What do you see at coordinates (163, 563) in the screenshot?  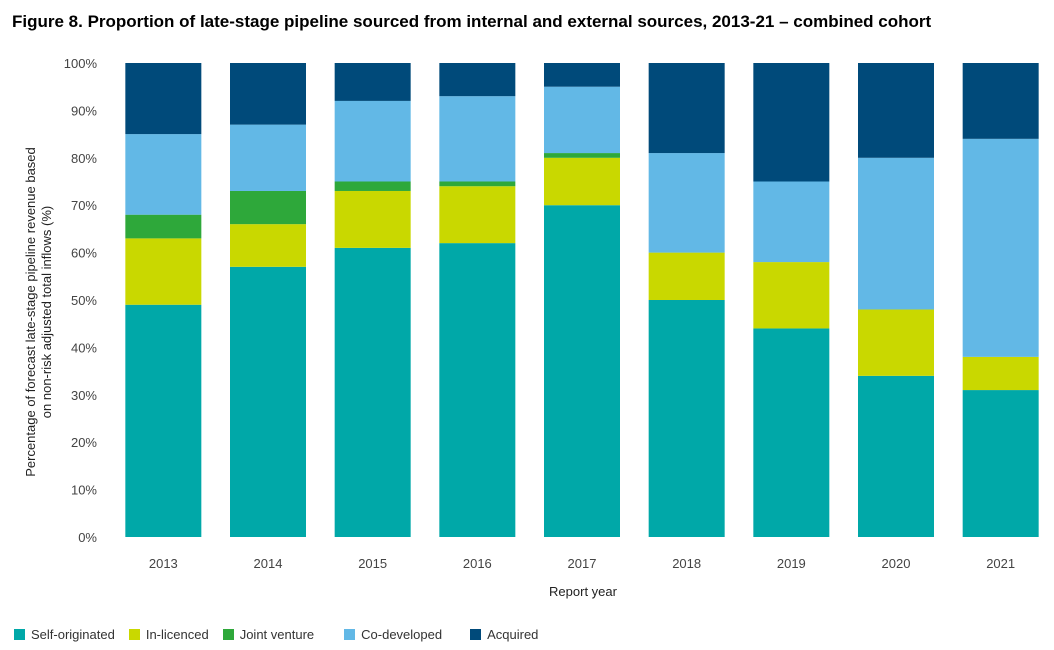 I see `x-tick-label: 2013` at bounding box center [163, 563].